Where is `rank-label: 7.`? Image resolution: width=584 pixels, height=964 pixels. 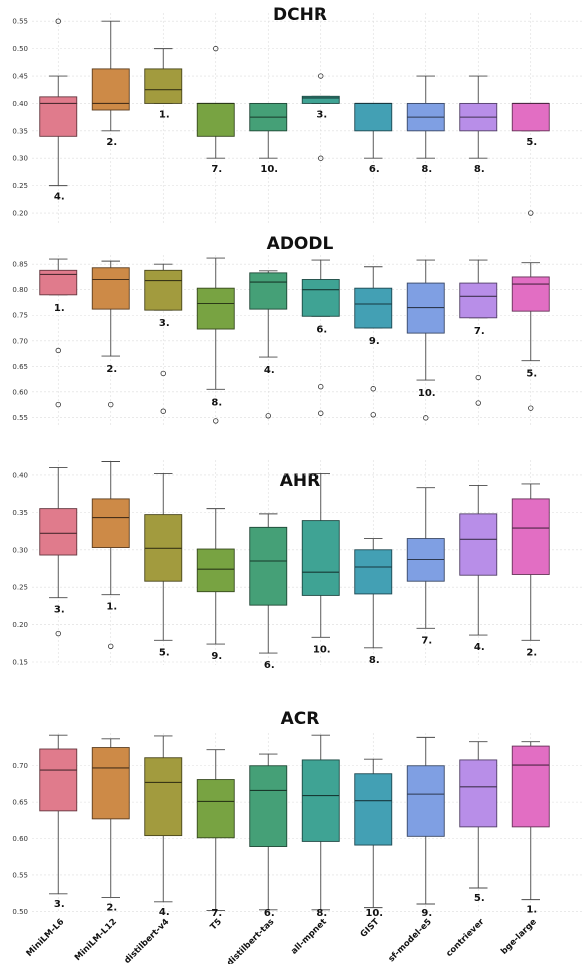
rank-label: 7. is located at coordinates (426, 640).